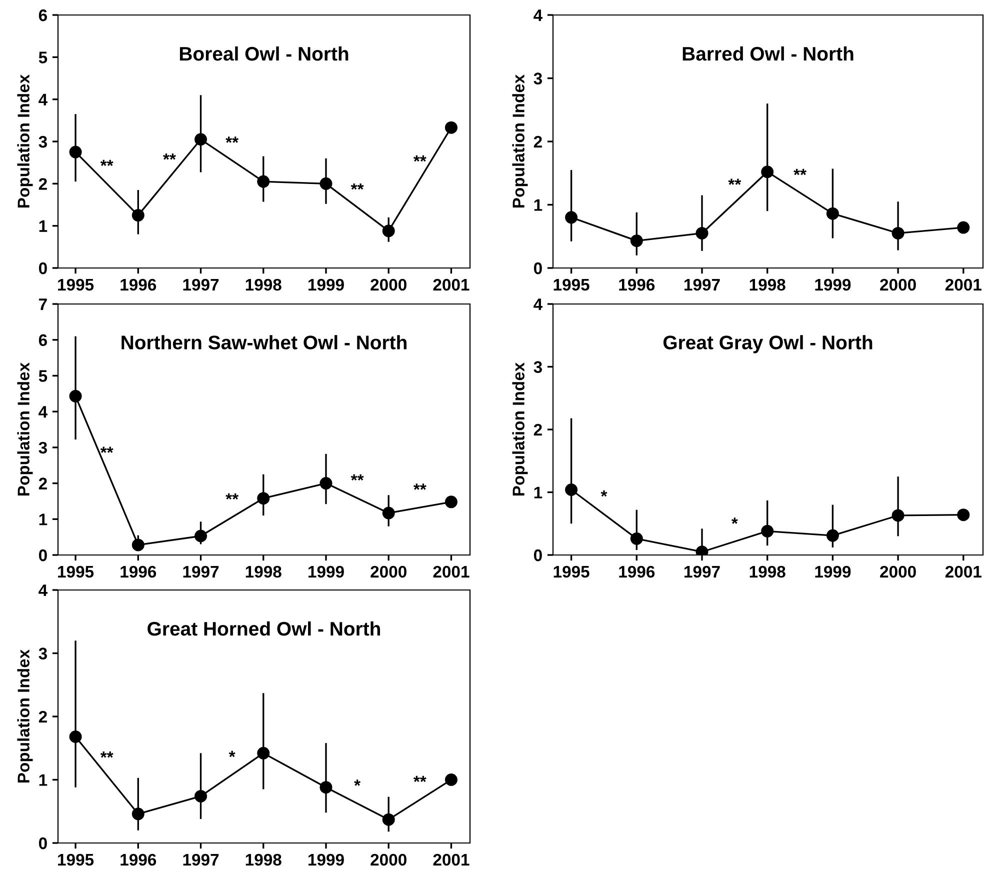 This screenshot has width=987, height=871. Describe the element at coordinates (767, 344) in the screenshot. I see `text: Great Gray Owl - North` at that location.